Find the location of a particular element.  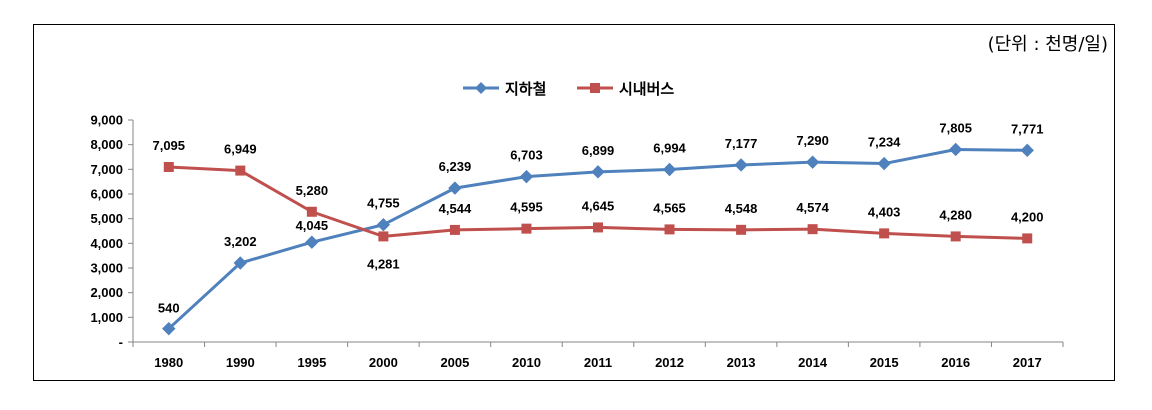

y-tick-label: 8,000 is located at coordinates (106, 144).